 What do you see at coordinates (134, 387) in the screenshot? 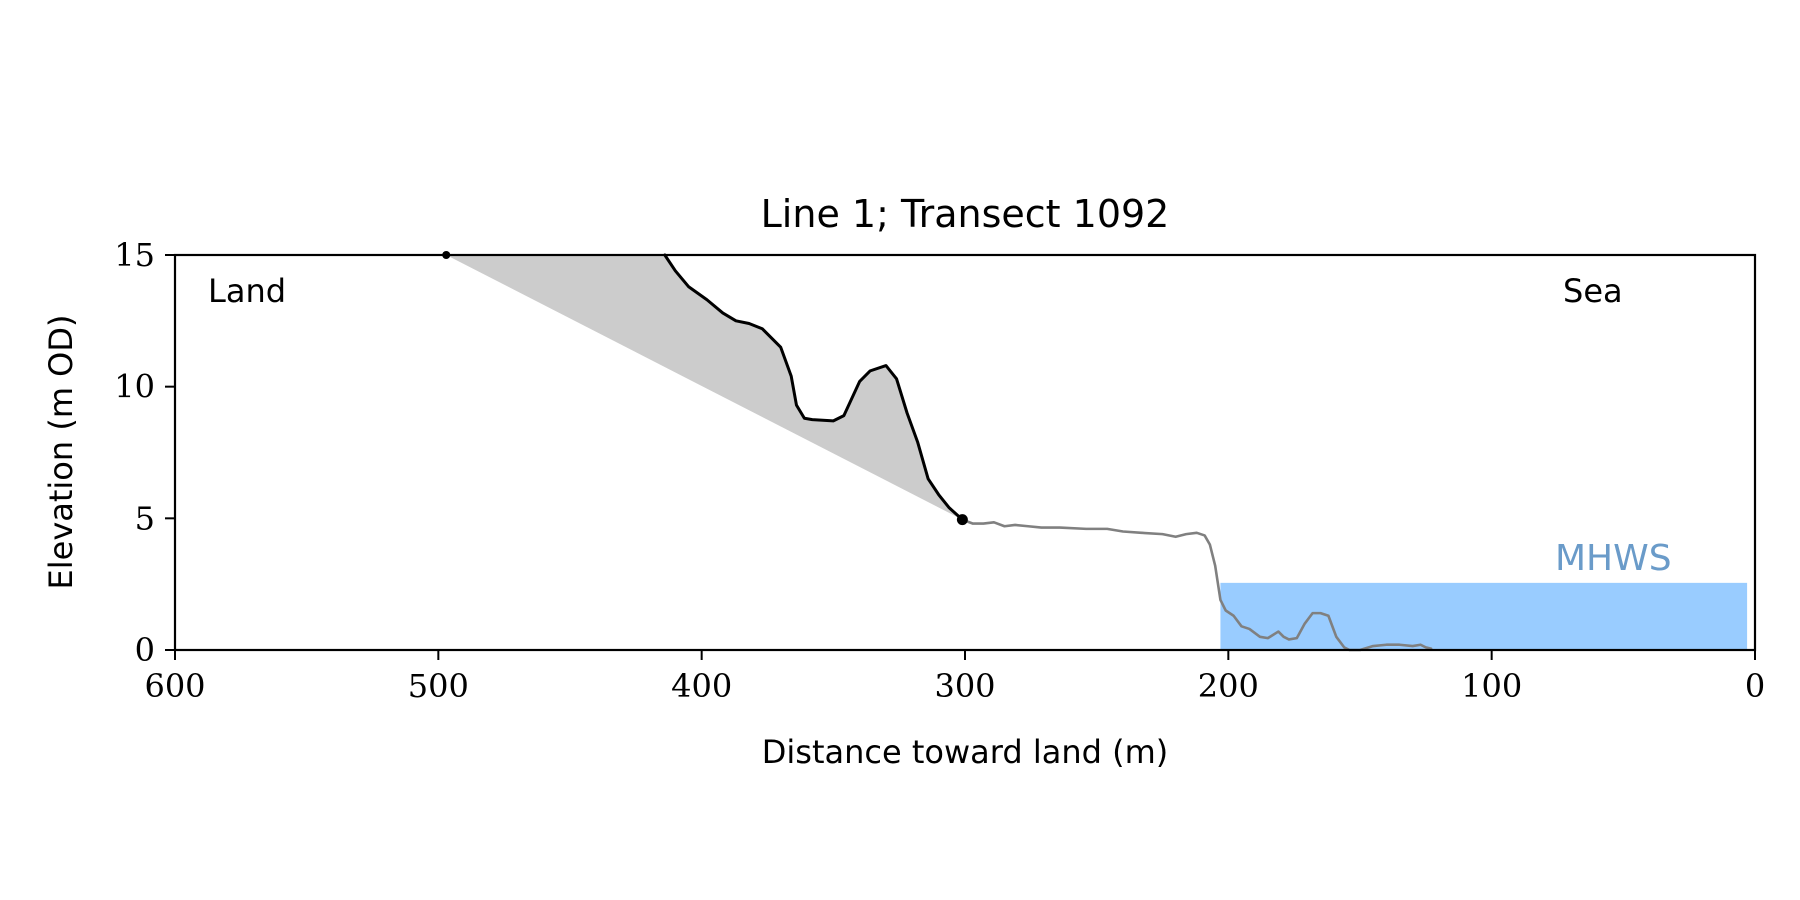
I see `y-tick-label: 10` at bounding box center [134, 387].